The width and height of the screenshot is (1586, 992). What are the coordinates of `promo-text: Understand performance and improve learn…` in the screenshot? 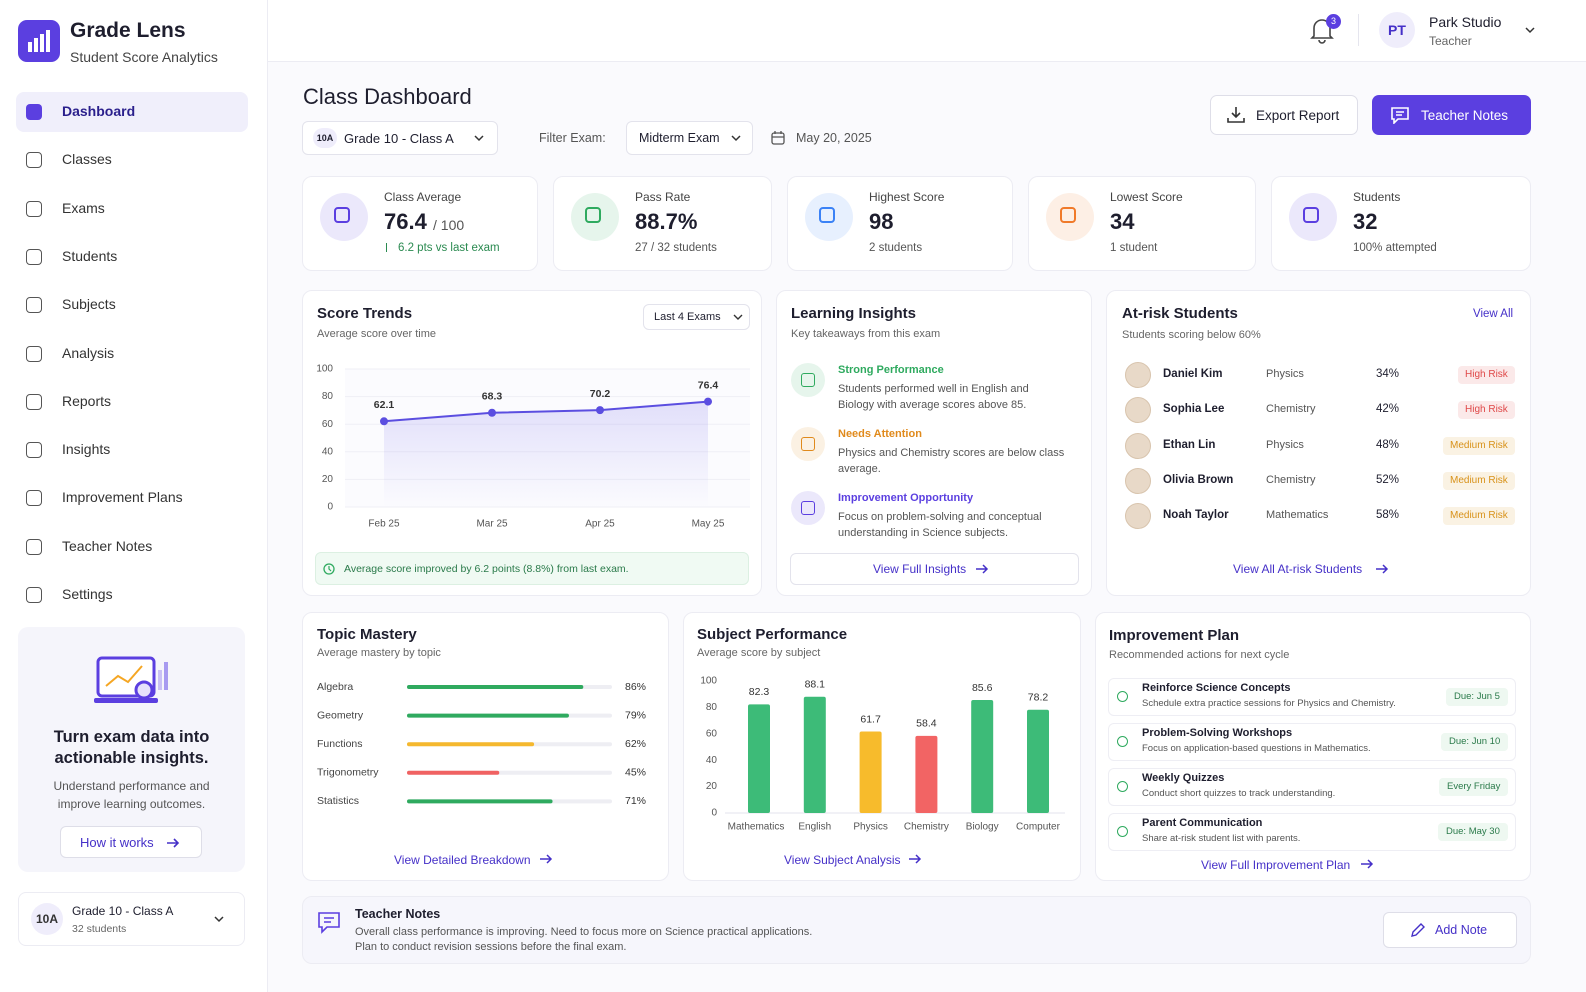 It's located at (131, 795).